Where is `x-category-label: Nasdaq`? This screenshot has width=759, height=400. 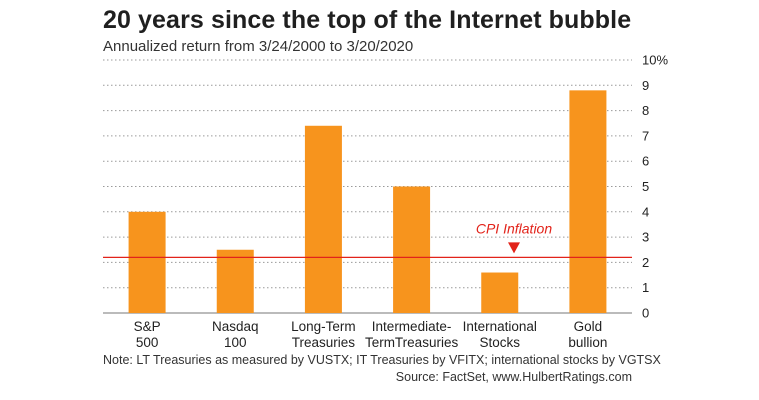
x-category-label: Nasdaq is located at coordinates (235, 326).